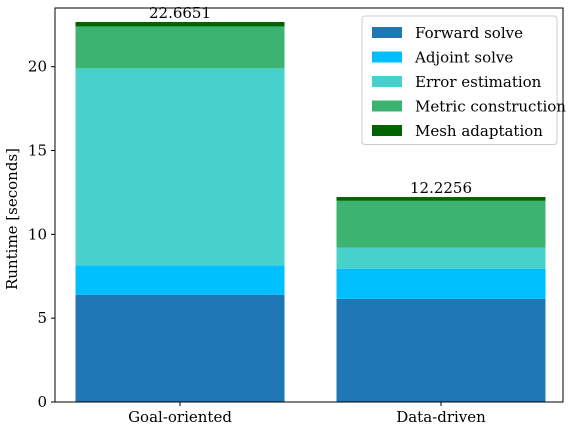  What do you see at coordinates (479, 131) in the screenshot?
I see `legend-label: Mesh adaptation` at bounding box center [479, 131].